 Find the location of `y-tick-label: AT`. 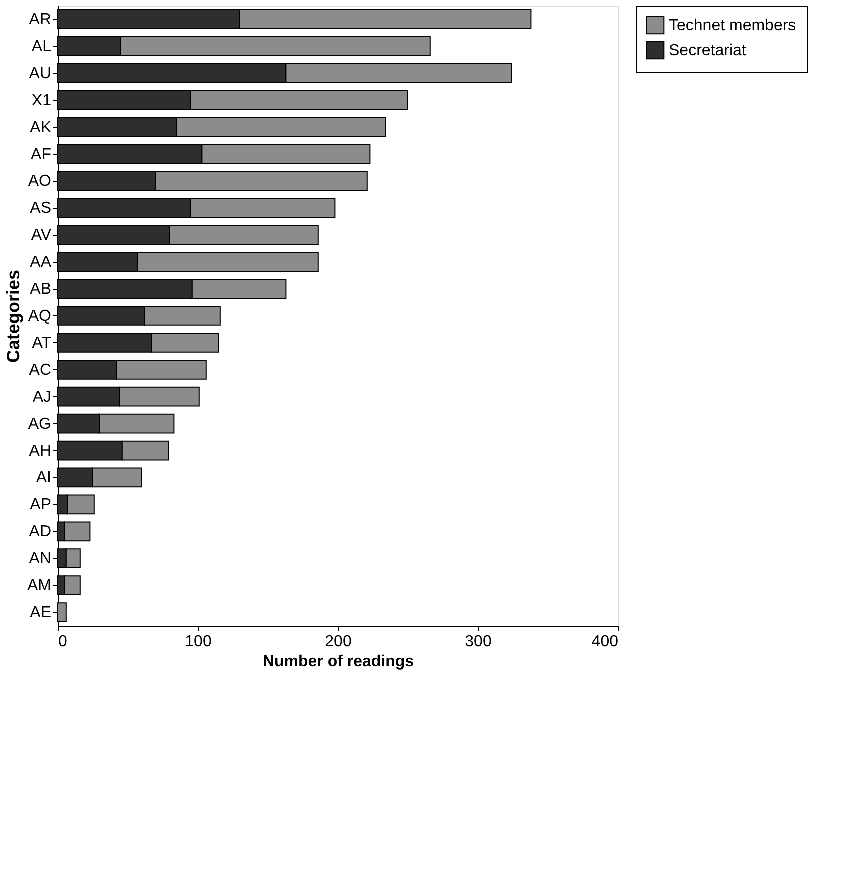

y-tick-label: AT is located at coordinates (42, 343).